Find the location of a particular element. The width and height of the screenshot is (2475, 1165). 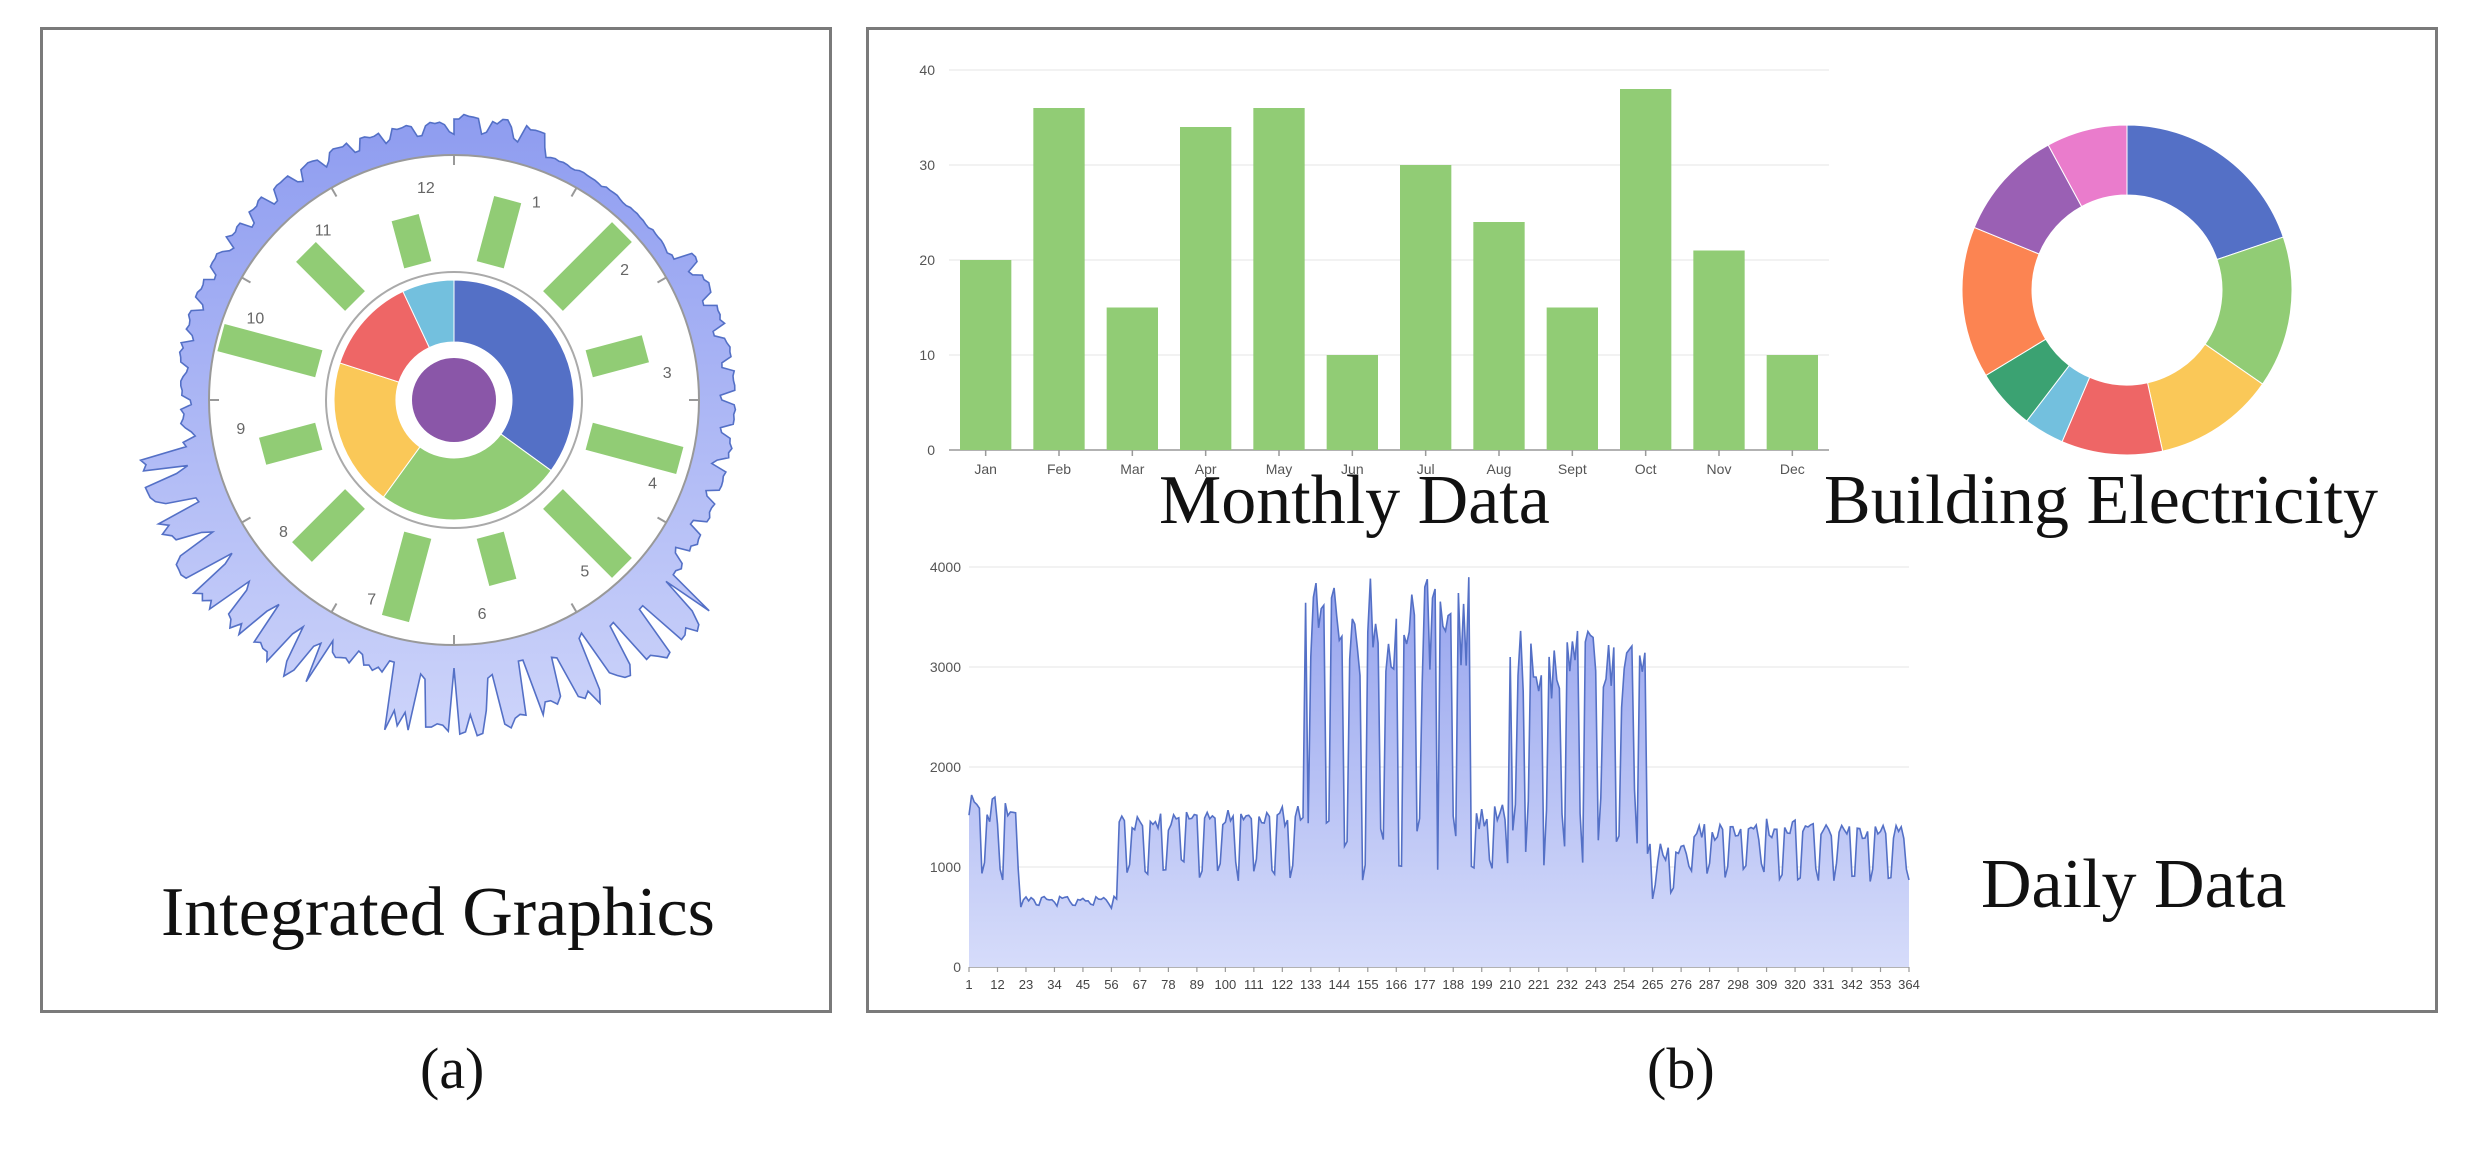

bar-jan is located at coordinates (986, 355).